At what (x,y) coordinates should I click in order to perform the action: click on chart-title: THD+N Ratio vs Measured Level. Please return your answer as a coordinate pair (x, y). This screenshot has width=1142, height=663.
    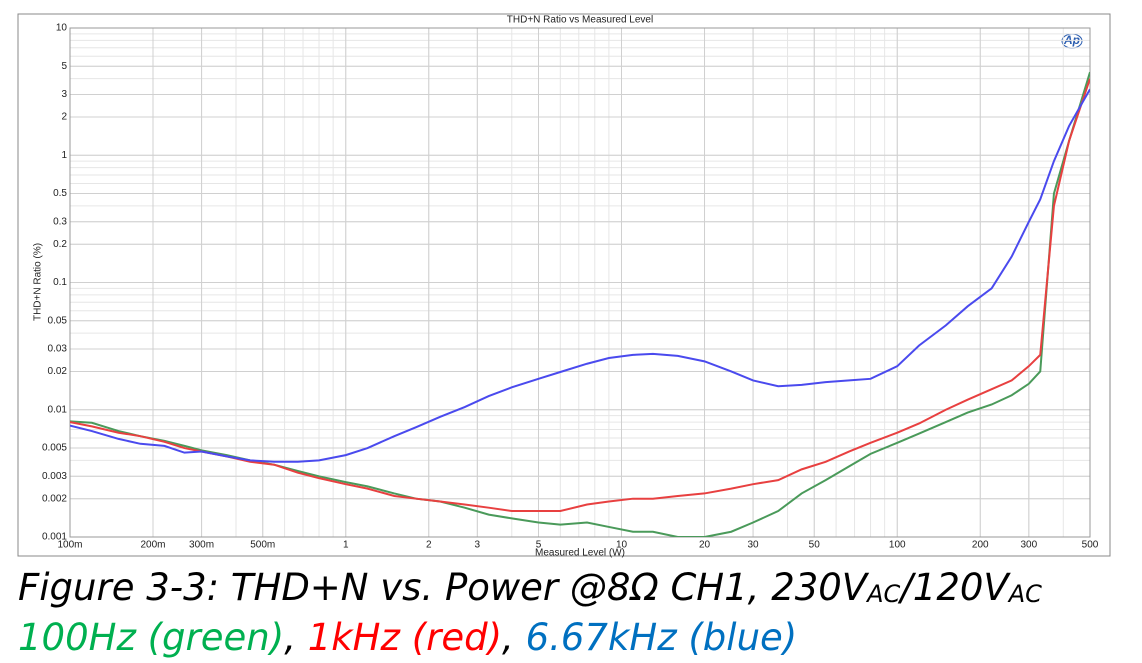
    Looking at the image, I should click on (580, 20).